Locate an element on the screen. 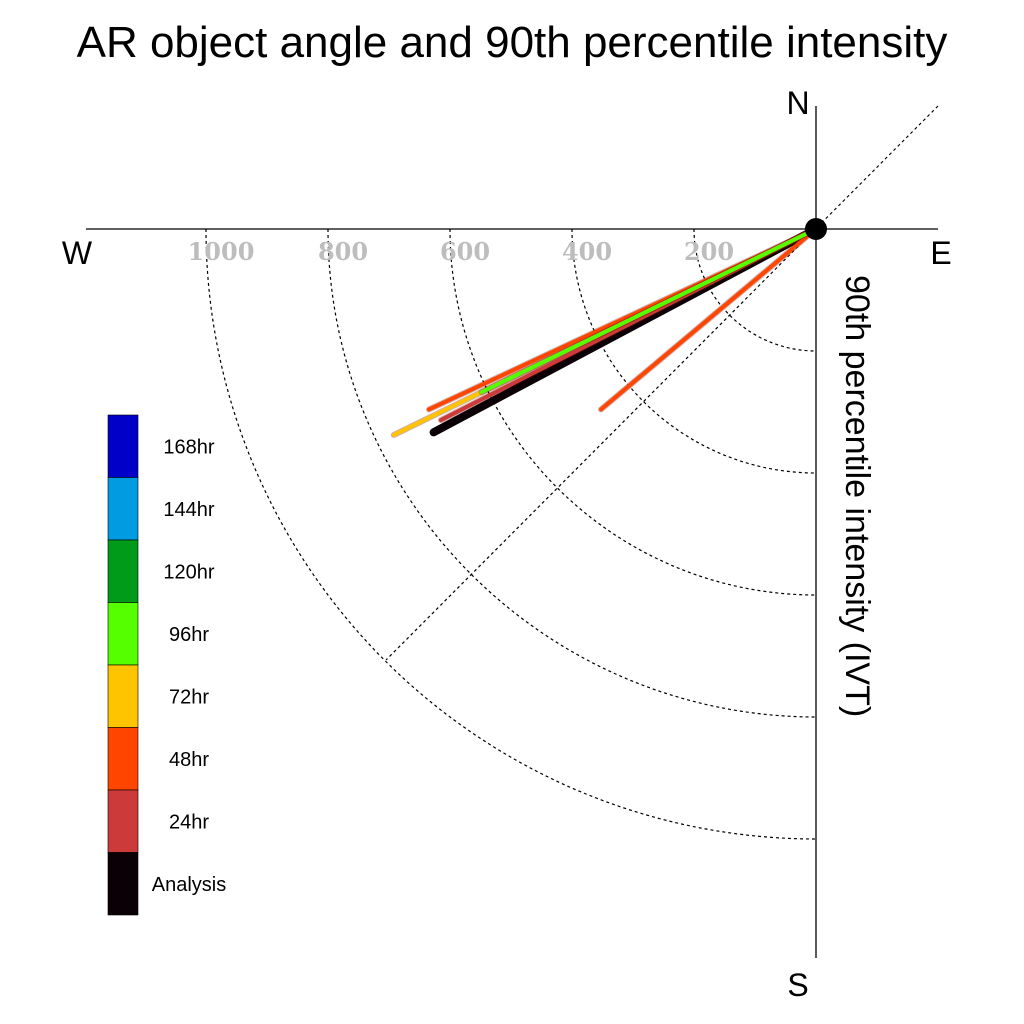 The image size is (1024, 1024). compass-south: S is located at coordinates (797, 985).